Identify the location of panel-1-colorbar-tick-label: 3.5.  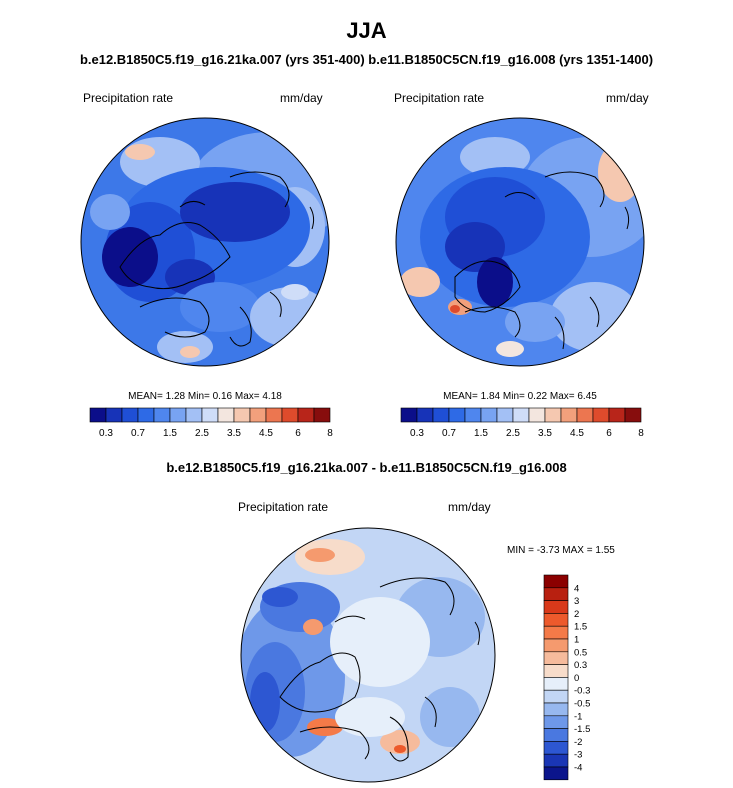
(234, 433).